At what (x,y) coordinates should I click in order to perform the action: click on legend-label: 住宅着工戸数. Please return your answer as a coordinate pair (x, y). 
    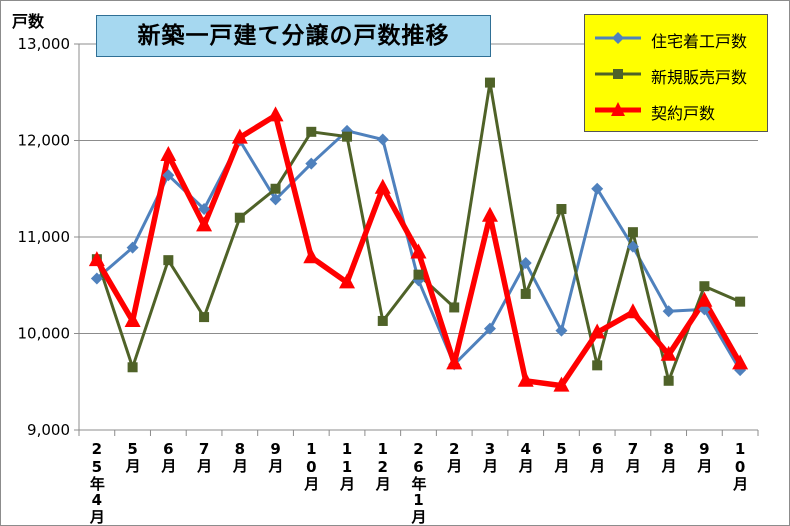
    Looking at the image, I should click on (699, 41).